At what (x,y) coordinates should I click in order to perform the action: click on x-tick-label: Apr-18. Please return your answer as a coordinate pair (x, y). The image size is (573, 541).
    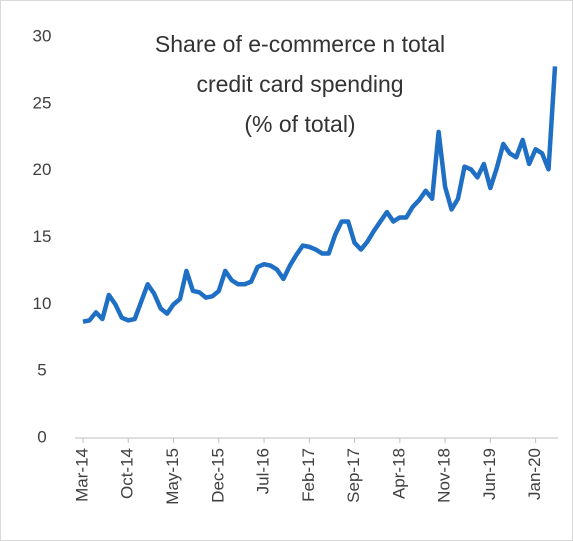
    Looking at the image, I should click on (398, 473).